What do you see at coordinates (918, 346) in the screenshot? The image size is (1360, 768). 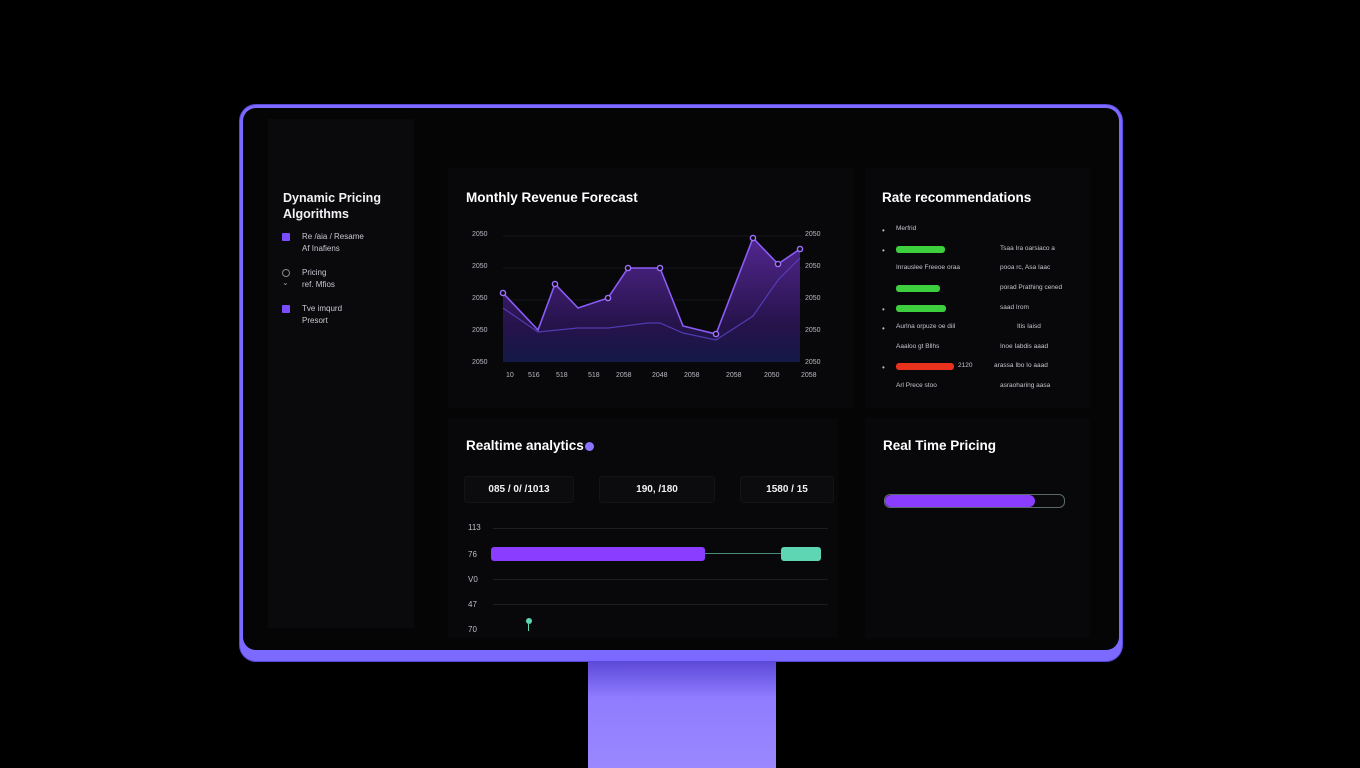 I see `rate-label: Aaaloo gt Bllhs` at bounding box center [918, 346].